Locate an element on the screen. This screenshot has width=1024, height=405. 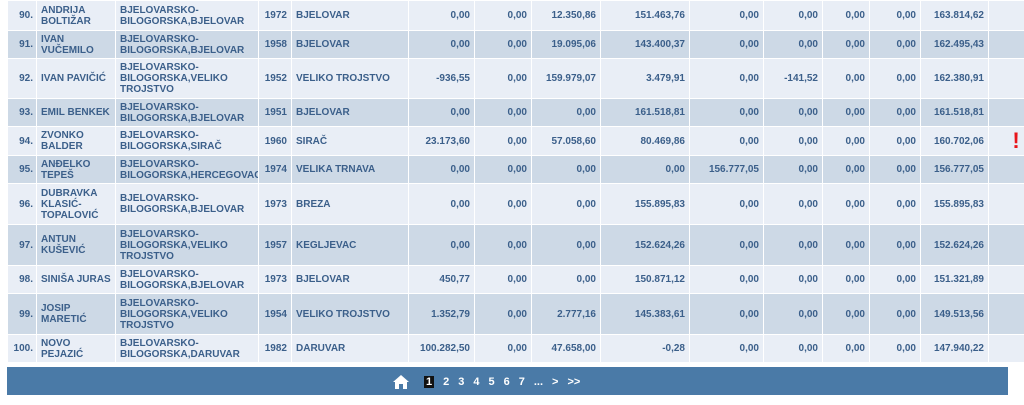
region-cell: BJELOVARSKO-BILOGORSKA,HERCEGOVAC is located at coordinates (187, 169).